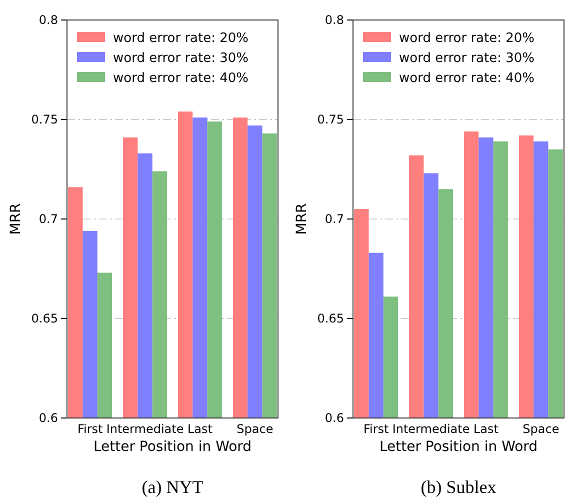 This screenshot has width=572, height=500. What do you see at coordinates (173, 487) in the screenshot?
I see `text: (a) NYT` at bounding box center [173, 487].